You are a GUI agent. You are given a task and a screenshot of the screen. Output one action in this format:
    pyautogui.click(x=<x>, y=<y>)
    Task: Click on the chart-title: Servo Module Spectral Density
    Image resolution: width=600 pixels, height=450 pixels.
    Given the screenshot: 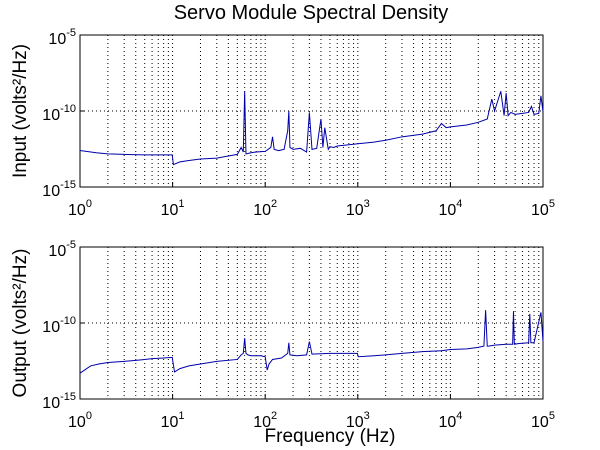 What is the action you would take?
    pyautogui.click(x=311, y=13)
    